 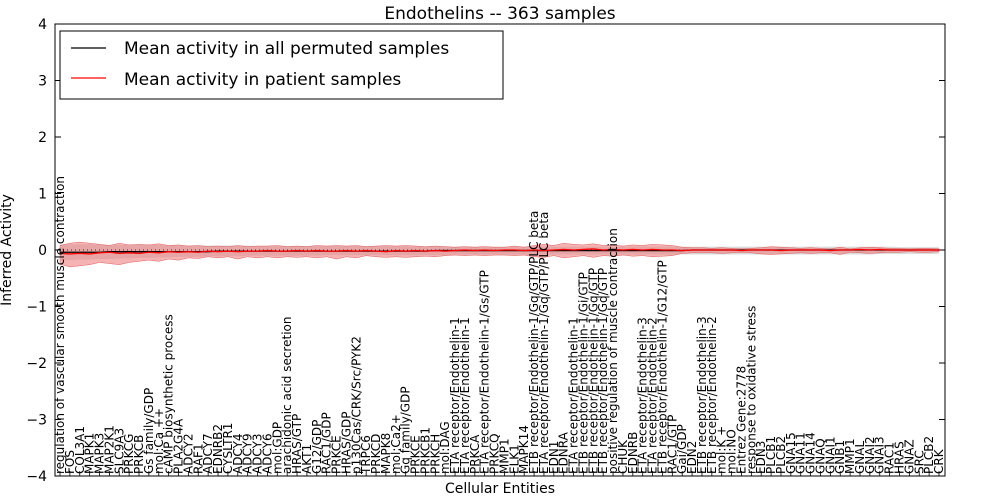 What do you see at coordinates (42, 195) in the screenshot?
I see `y-tick-label: 1` at bounding box center [42, 195].